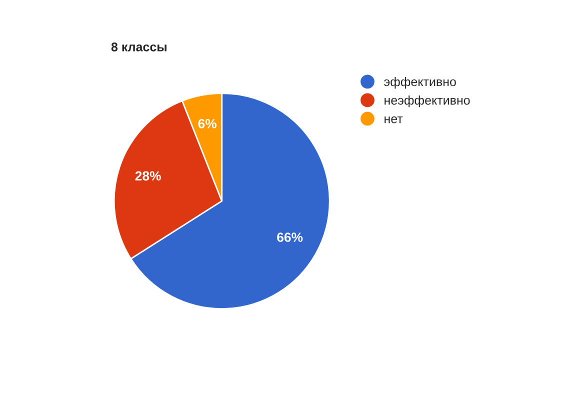 Image resolution: width=580 pixels, height=400 pixels. Describe the element at coordinates (420, 83) in the screenshot. I see `legend-label: эффективно` at that location.